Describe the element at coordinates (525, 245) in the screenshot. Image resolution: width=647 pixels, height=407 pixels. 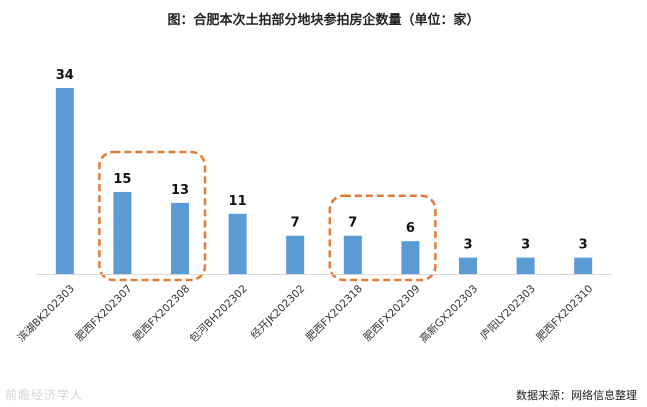
I see `data-label-9: 3` at that location.